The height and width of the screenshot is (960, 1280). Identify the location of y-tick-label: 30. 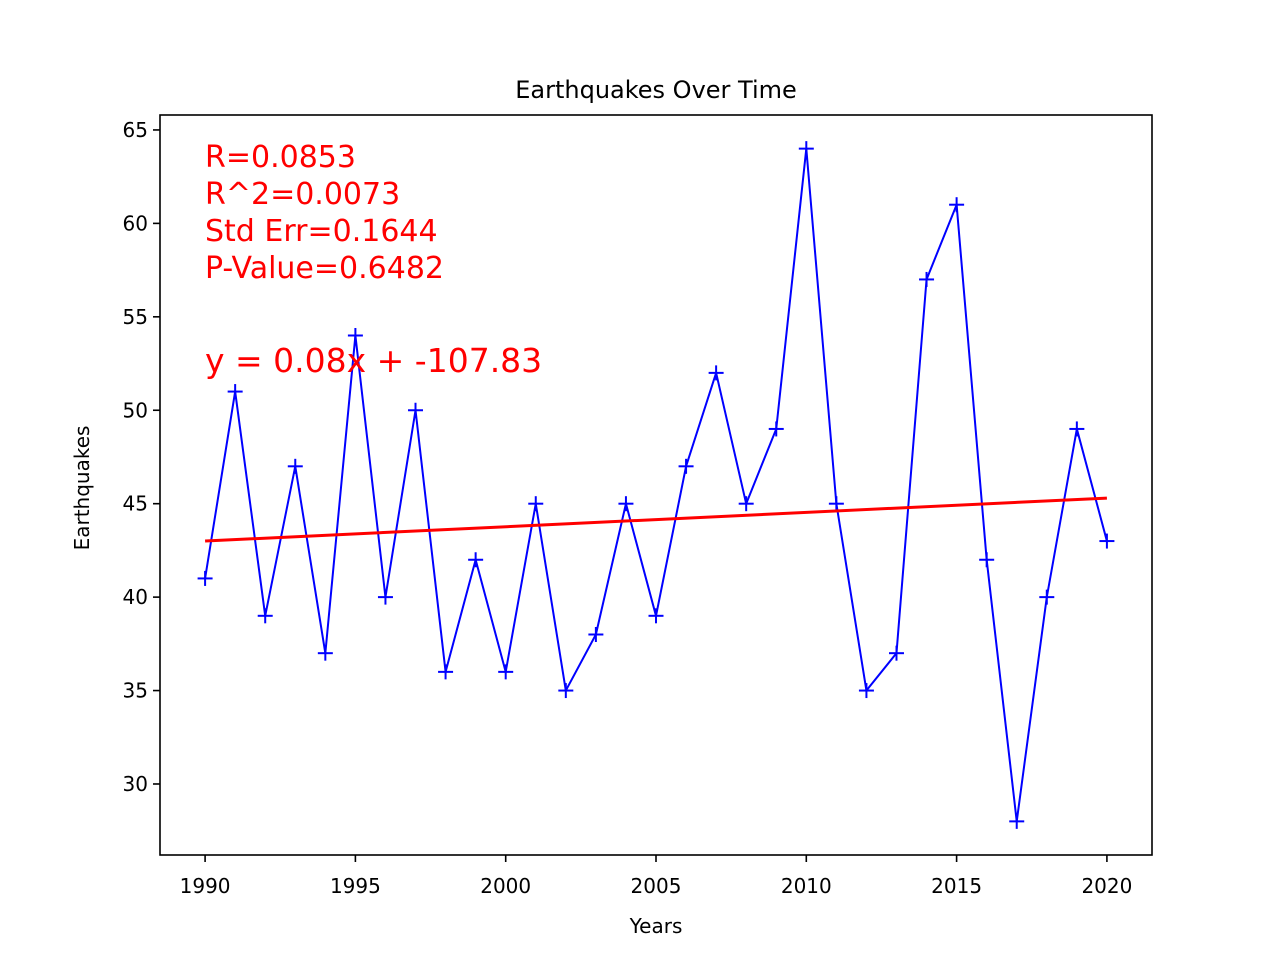
(135, 784).